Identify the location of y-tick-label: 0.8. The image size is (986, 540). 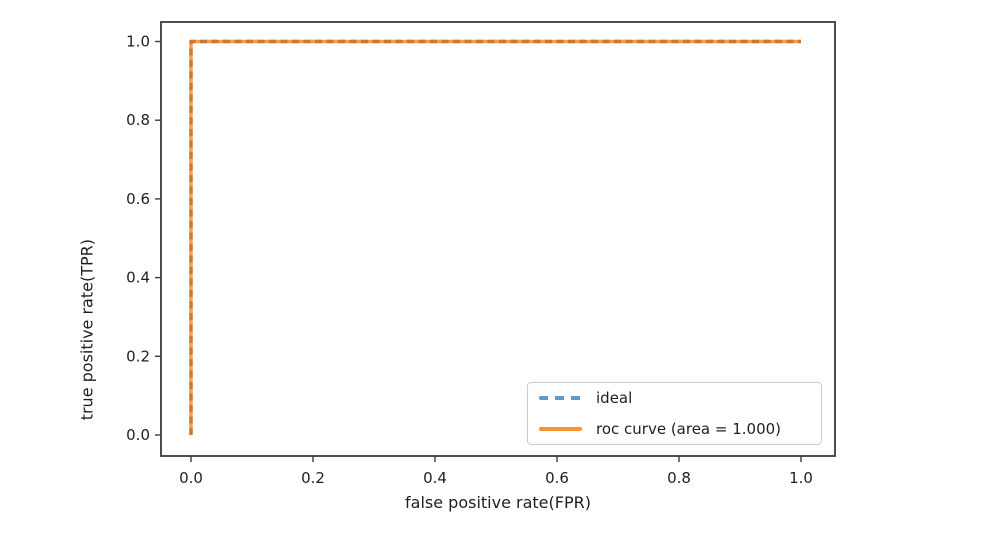
(138, 120).